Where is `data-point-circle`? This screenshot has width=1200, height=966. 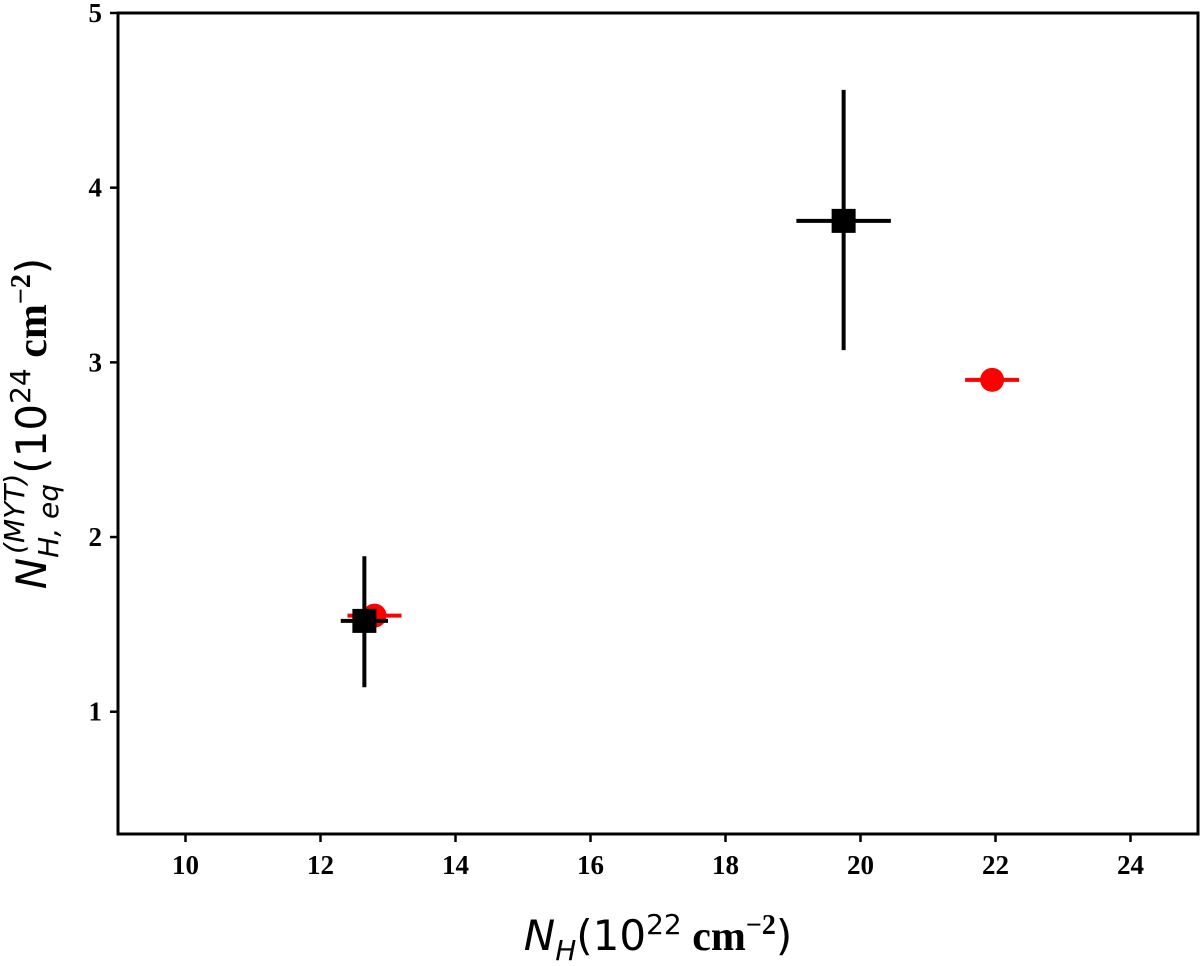 data-point-circle is located at coordinates (992, 379).